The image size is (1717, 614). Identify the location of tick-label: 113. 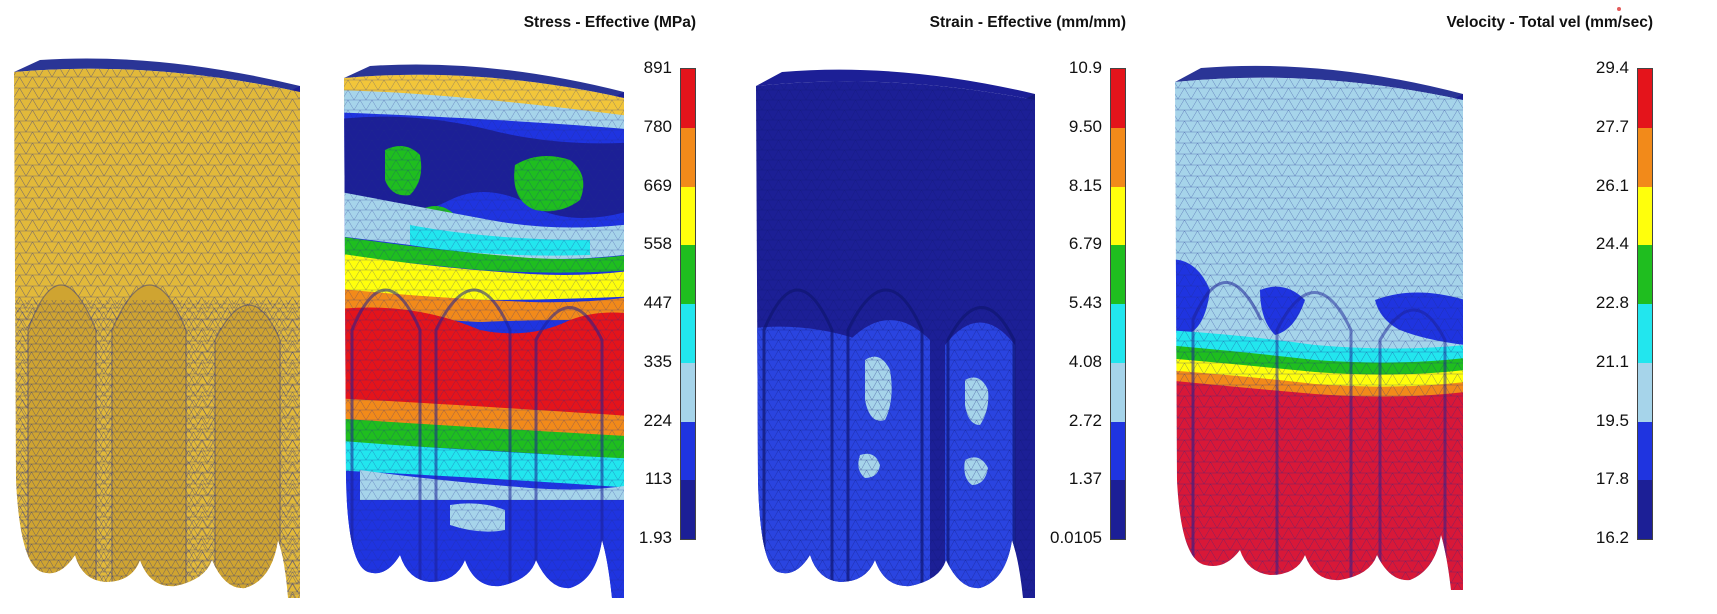
(658, 479).